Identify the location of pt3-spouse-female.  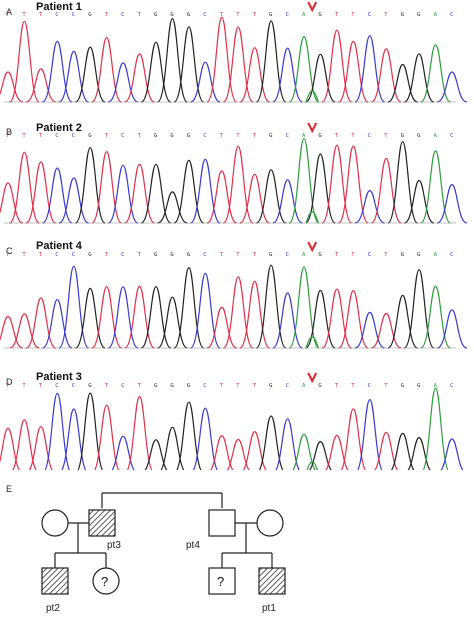
(55, 523).